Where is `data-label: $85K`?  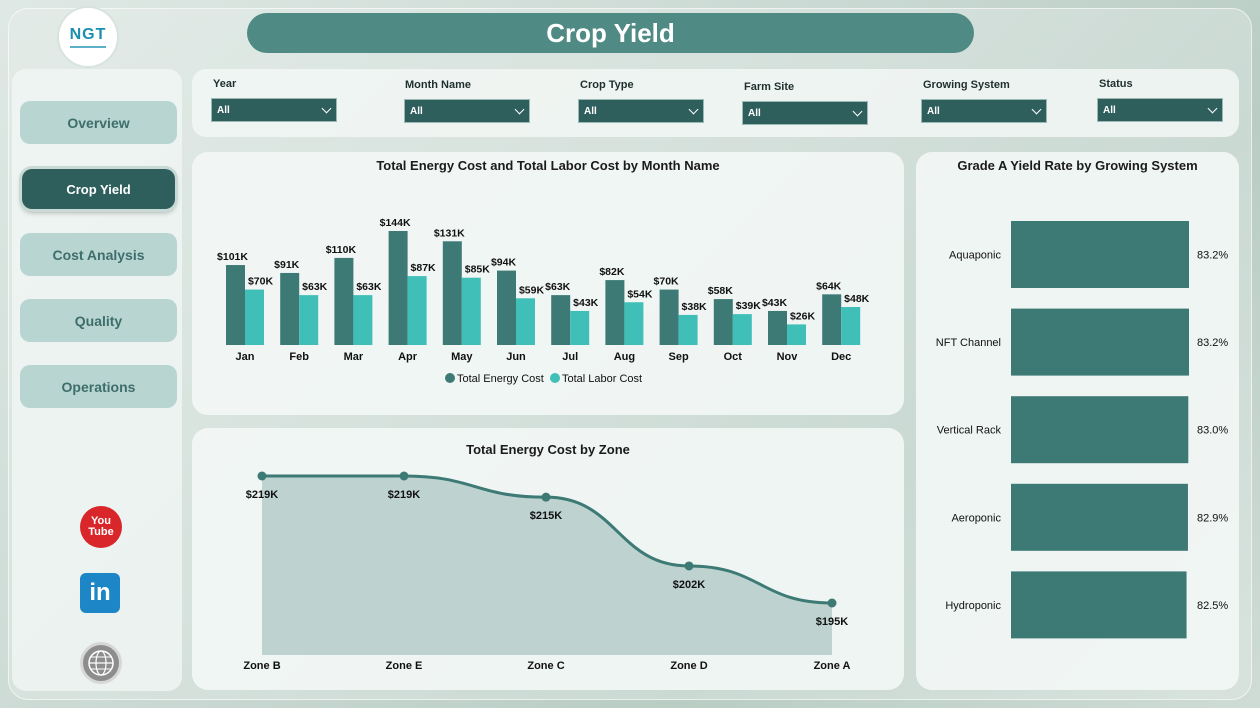
data-label: $85K is located at coordinates (478, 270).